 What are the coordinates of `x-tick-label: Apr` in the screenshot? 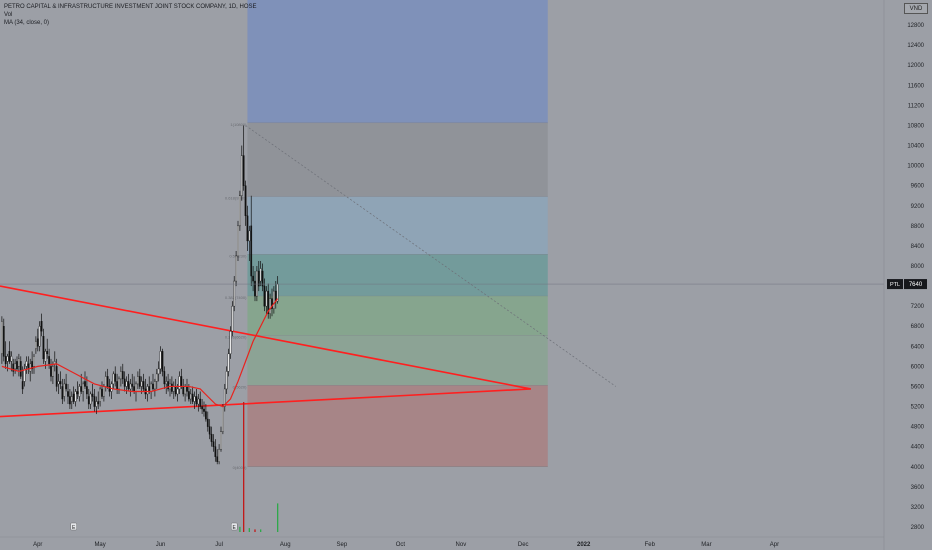 It's located at (774, 545).